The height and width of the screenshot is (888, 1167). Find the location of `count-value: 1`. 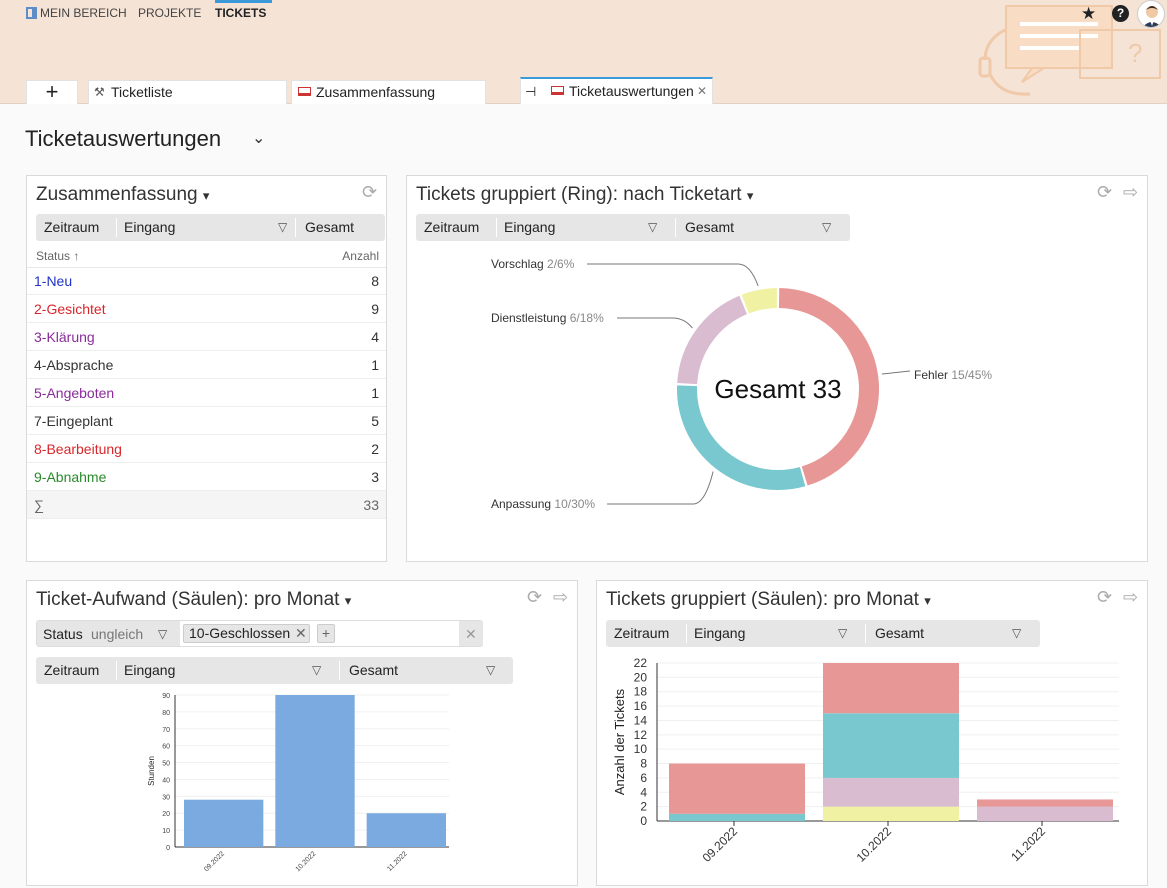

count-value: 1 is located at coordinates (375, 393).